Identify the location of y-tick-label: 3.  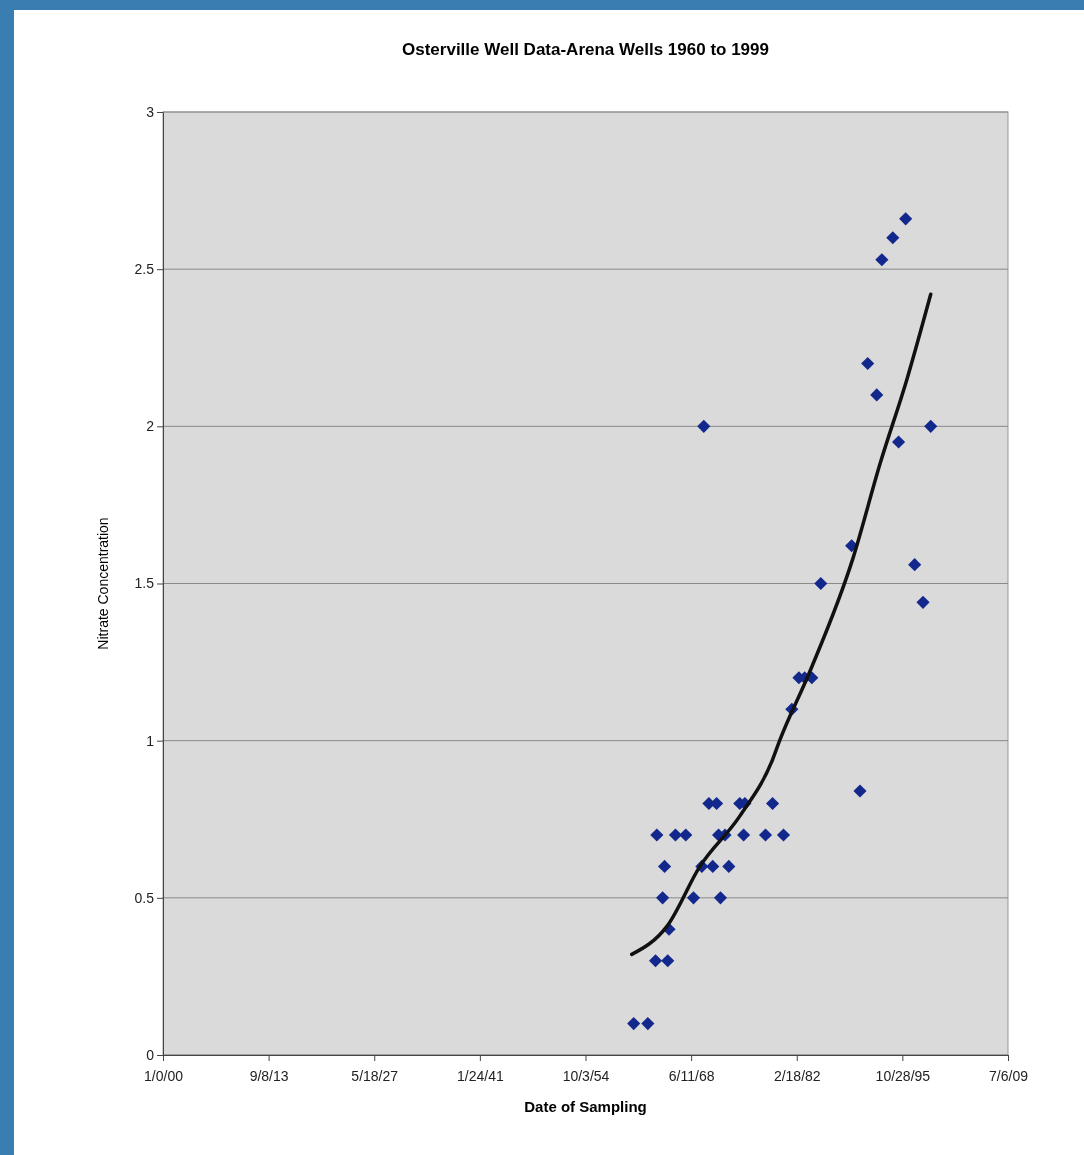
(150, 111).